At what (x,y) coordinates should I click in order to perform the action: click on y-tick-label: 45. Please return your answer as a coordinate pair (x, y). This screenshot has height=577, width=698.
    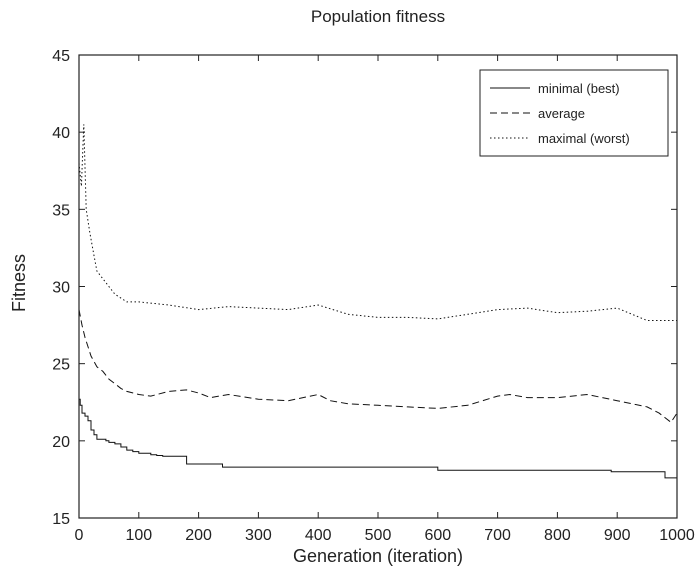
    Looking at the image, I should click on (61, 56).